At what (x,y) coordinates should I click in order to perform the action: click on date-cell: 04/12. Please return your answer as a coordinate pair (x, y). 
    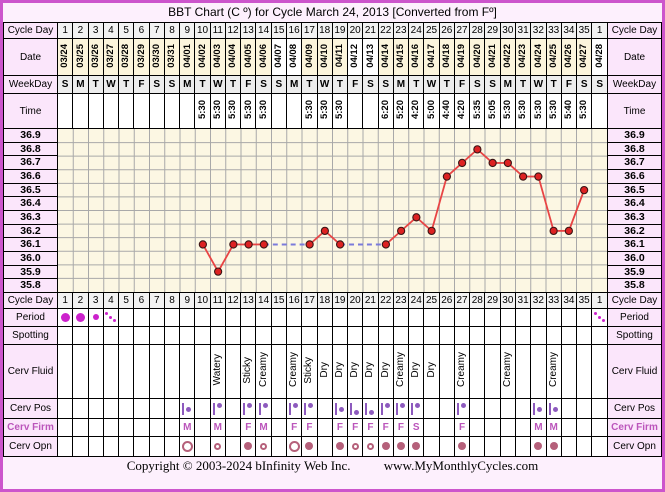
    Looking at the image, I should click on (355, 57).